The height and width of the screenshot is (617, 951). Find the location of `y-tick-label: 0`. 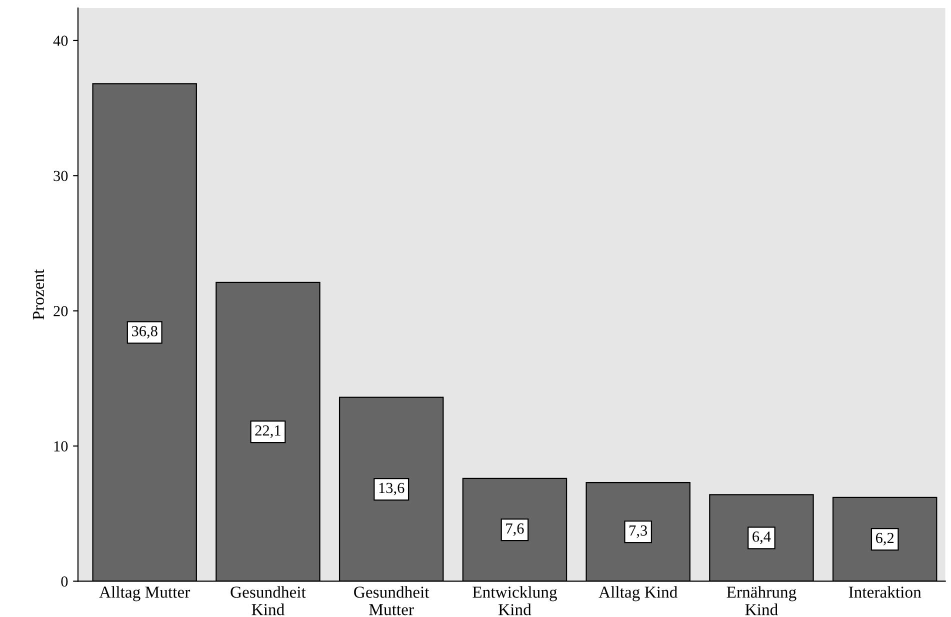

y-tick-label: 0 is located at coordinates (64, 581).